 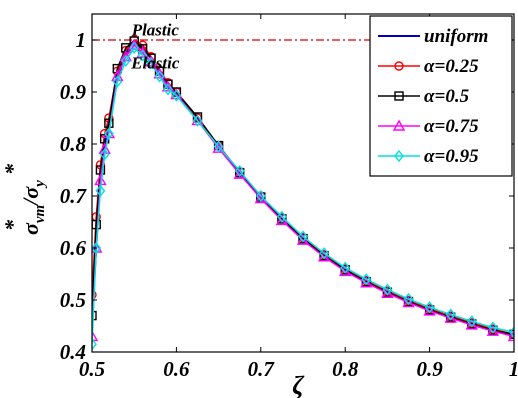 I want to click on annotation-label-0: Plastic, so click(x=155, y=30).